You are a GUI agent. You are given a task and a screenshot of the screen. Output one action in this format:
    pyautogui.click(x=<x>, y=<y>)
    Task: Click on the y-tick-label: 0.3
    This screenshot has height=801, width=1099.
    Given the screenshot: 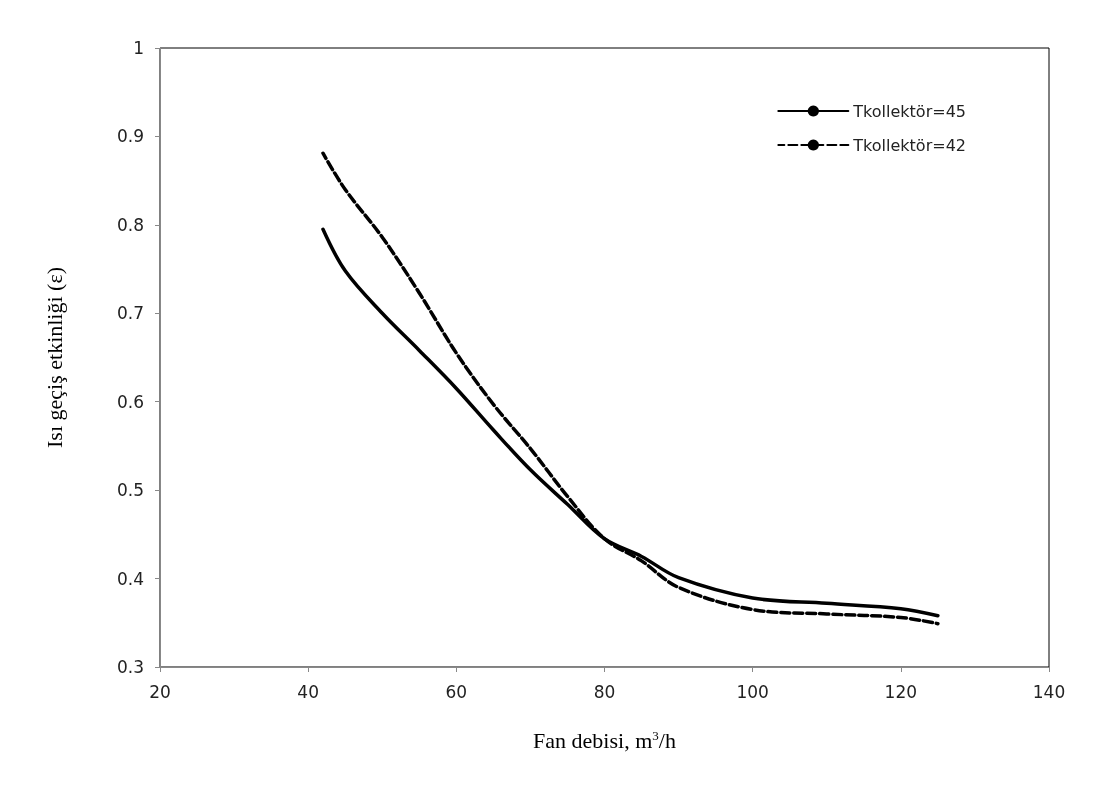 What is the action you would take?
    pyautogui.click(x=130, y=667)
    